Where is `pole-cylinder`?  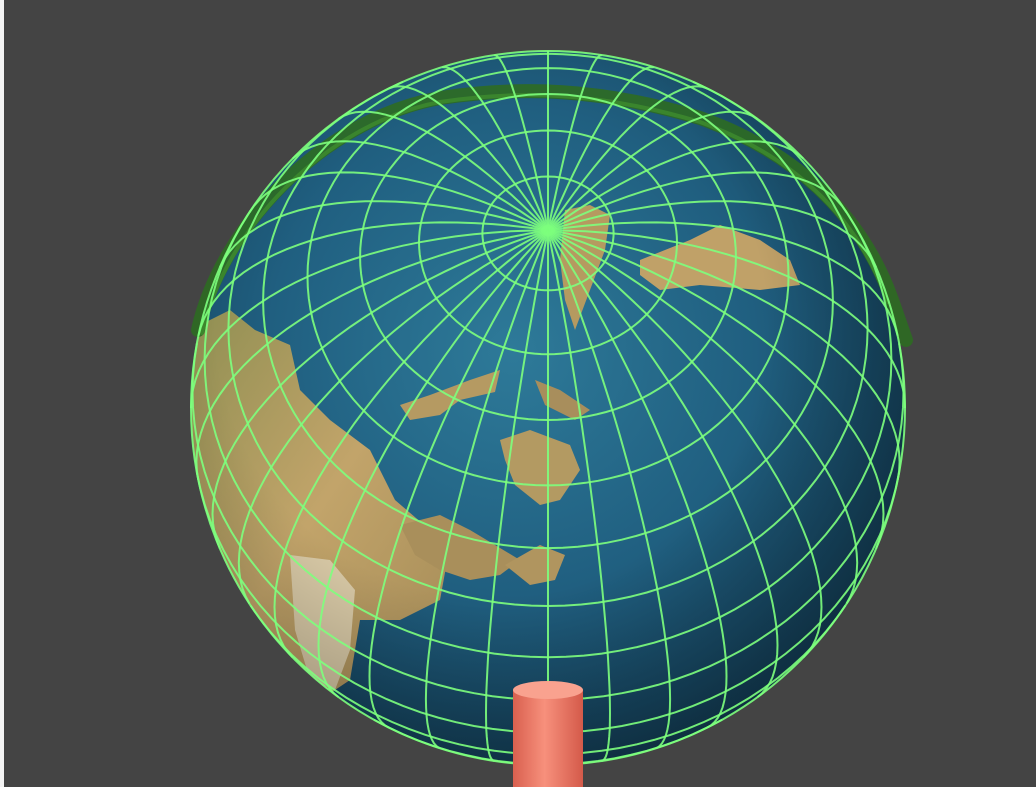 pole-cylinder is located at coordinates (548, 734).